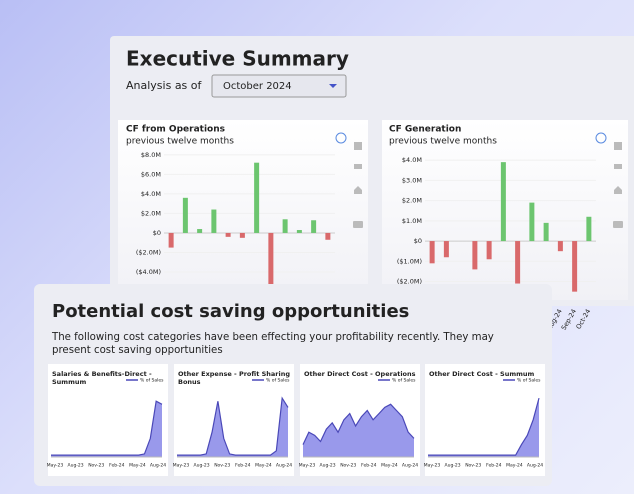  Describe the element at coordinates (234, 374) in the screenshot. I see `mini-title-line: Other Expense - Profit Sharing` at that location.